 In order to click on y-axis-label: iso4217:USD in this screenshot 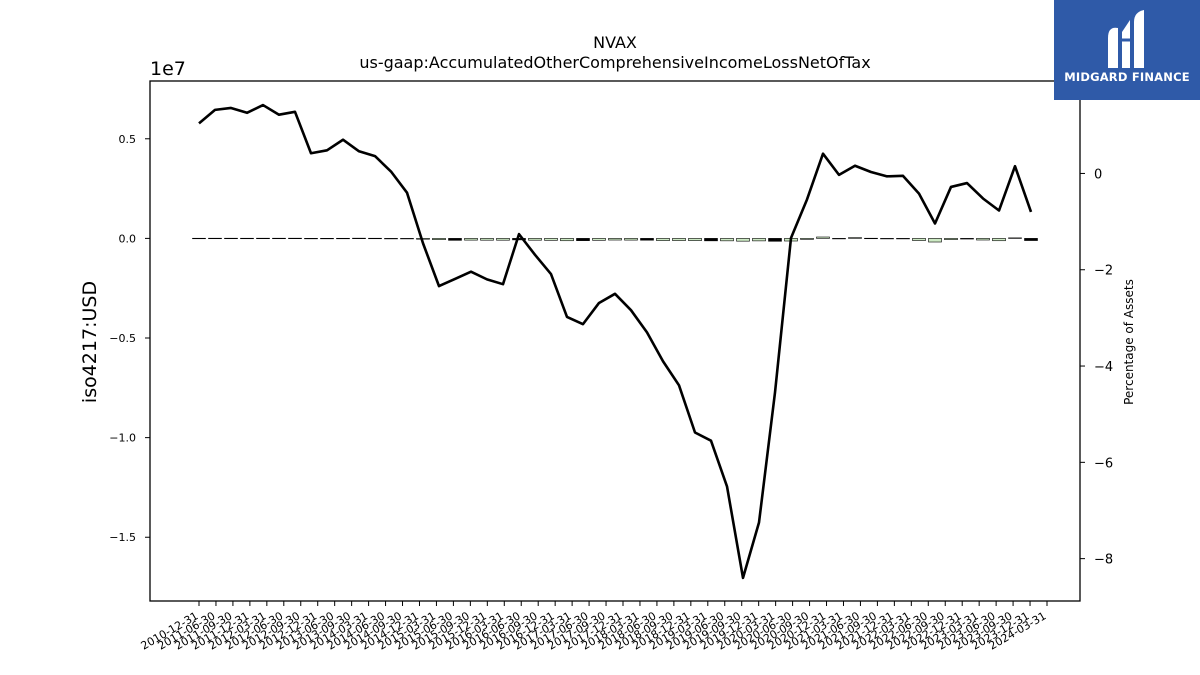, I will do `click(90, 342)`.